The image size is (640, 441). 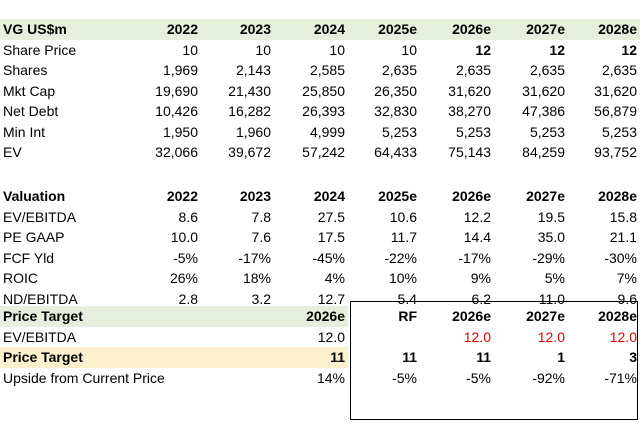 What do you see at coordinates (623, 216) in the screenshot?
I see `cell-value: 15.8` at bounding box center [623, 216].